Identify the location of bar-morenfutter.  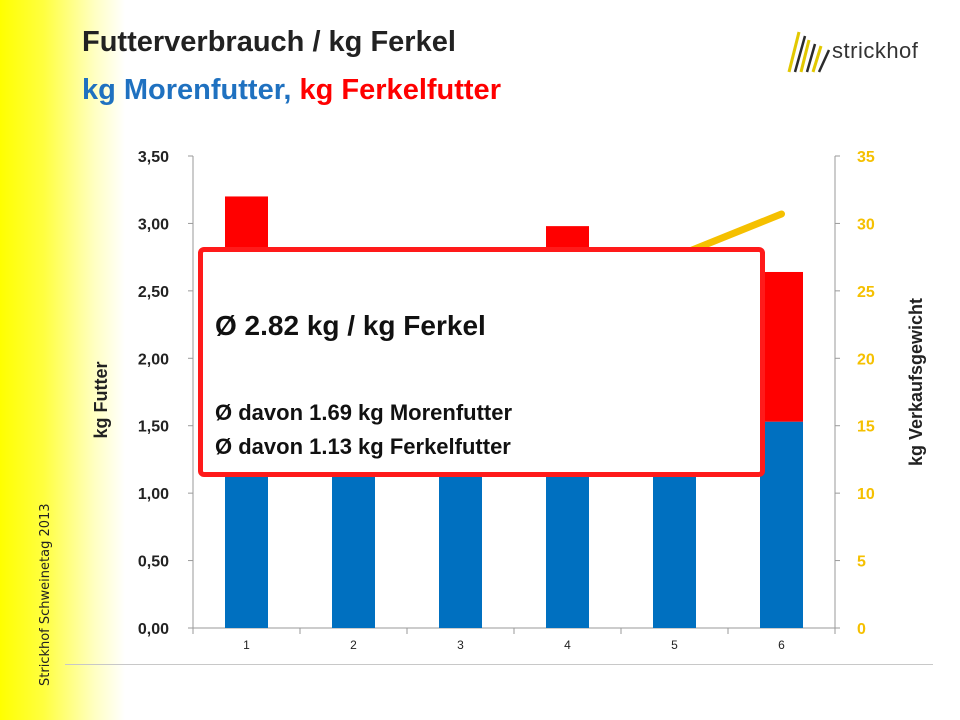
(781, 524).